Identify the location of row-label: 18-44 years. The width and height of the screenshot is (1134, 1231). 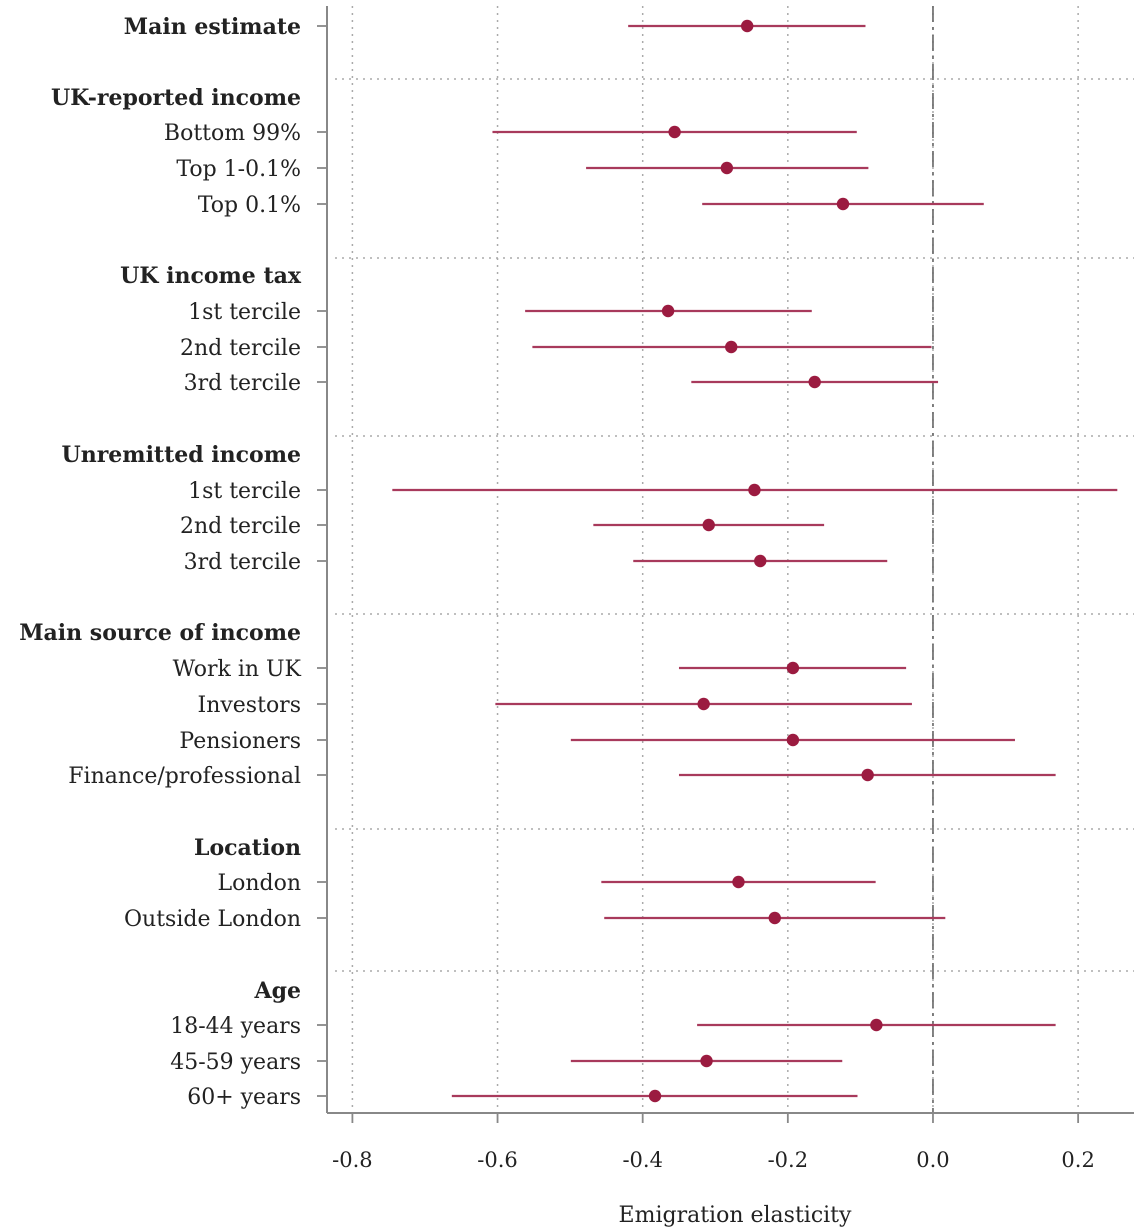
(235, 1026).